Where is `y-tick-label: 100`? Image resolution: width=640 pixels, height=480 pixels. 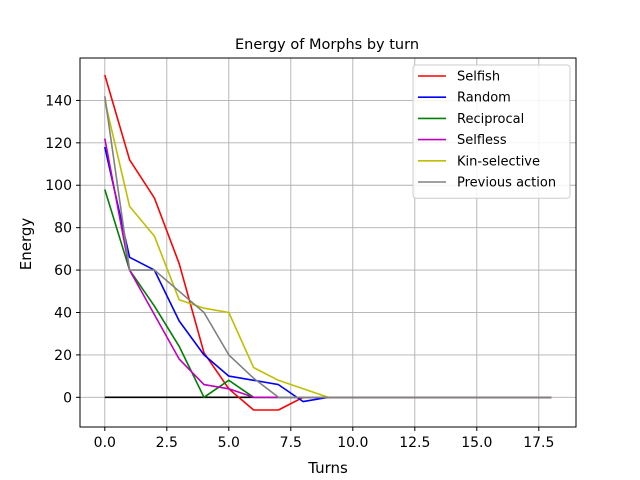
y-tick-label: 100 is located at coordinates (58, 186).